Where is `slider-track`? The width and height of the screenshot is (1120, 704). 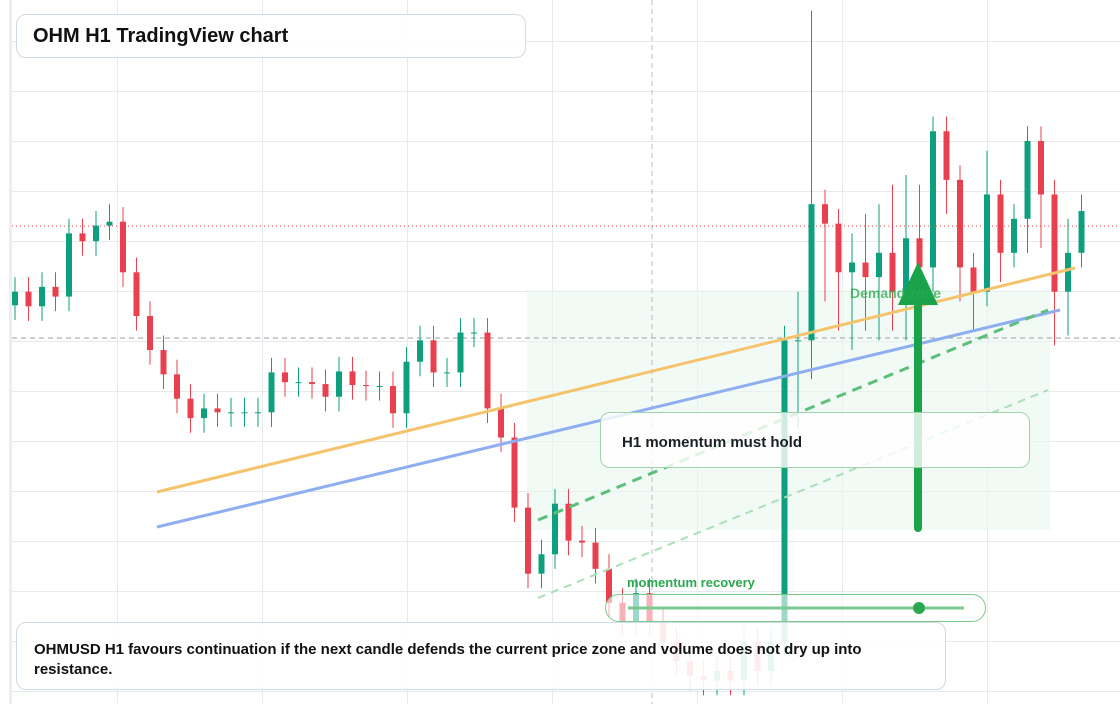
slider-track is located at coordinates (796, 608).